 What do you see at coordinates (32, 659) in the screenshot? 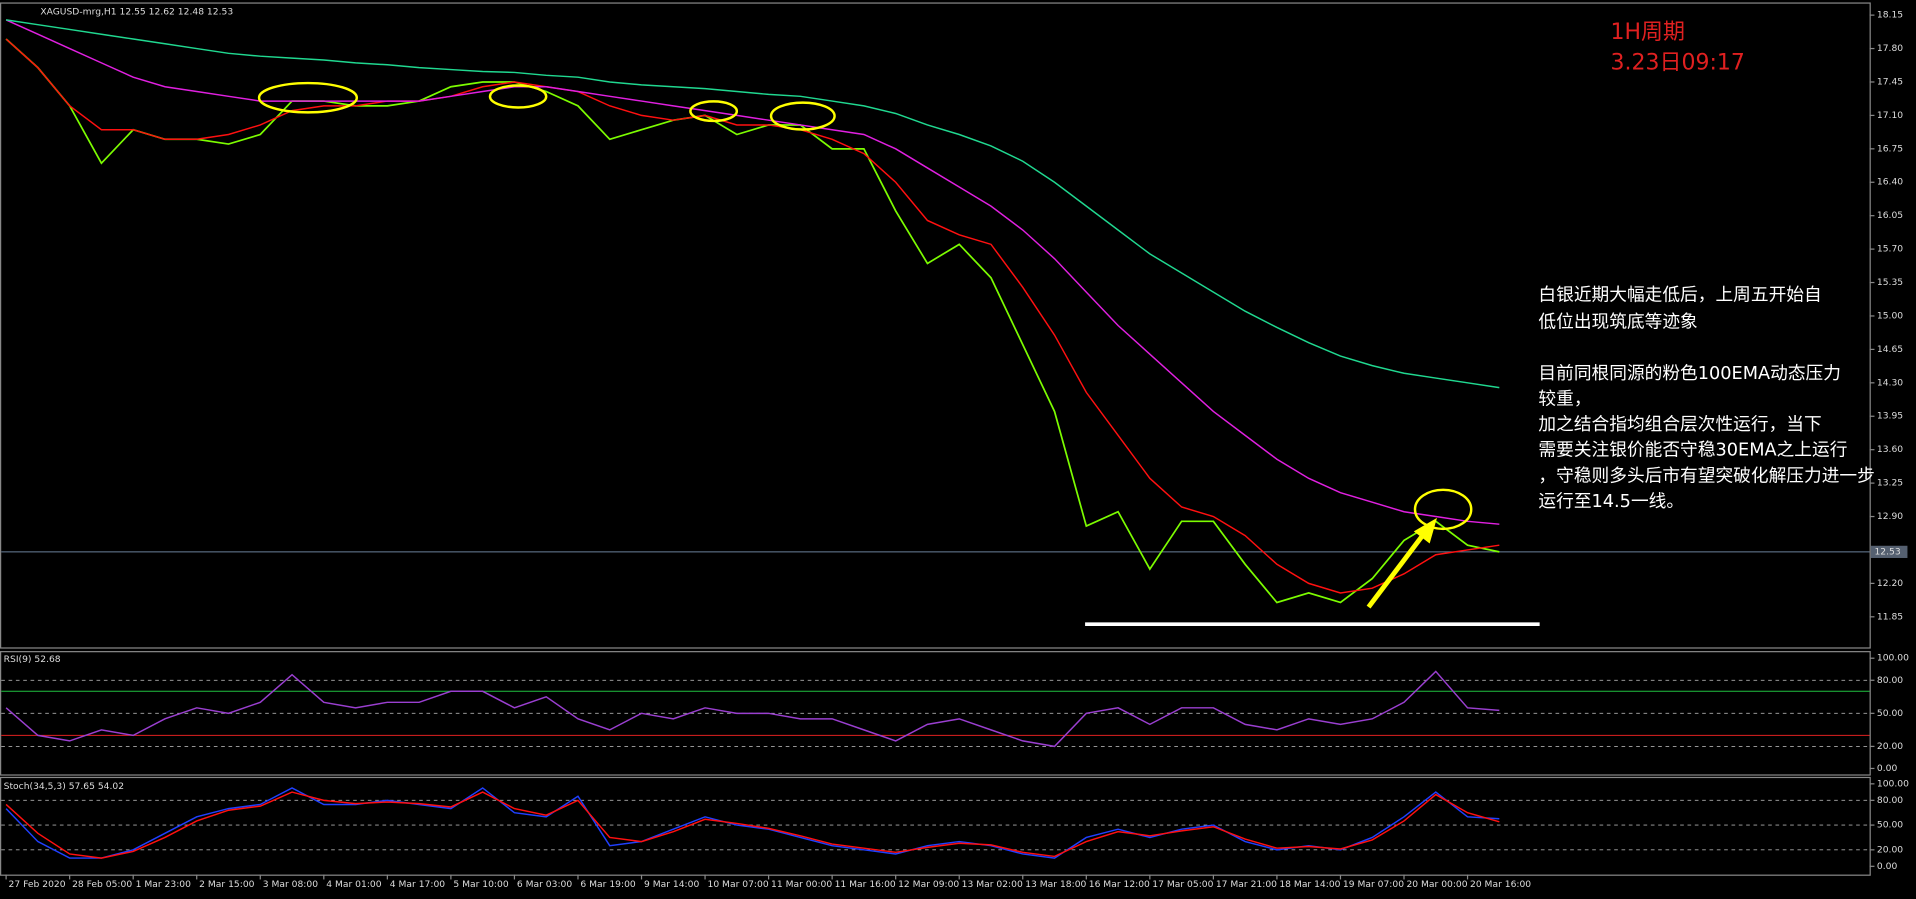
I see `rsi-title: RSI(9) 52.68` at bounding box center [32, 659].